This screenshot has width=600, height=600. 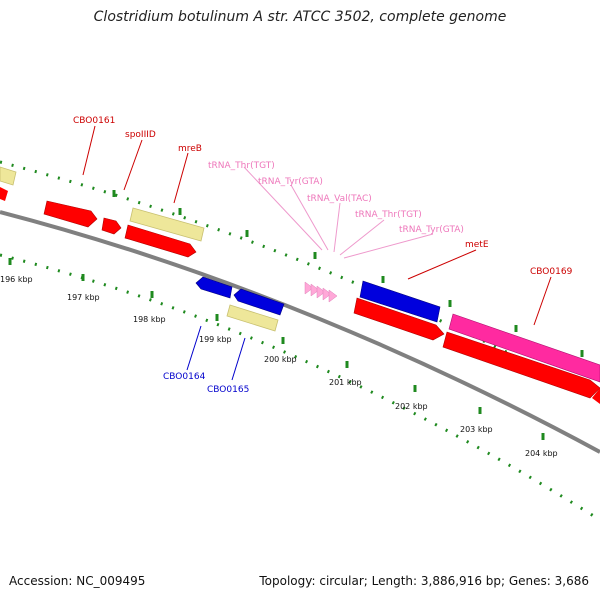 I want to click on label-cbo0169: CBO0169, so click(x=551, y=272).